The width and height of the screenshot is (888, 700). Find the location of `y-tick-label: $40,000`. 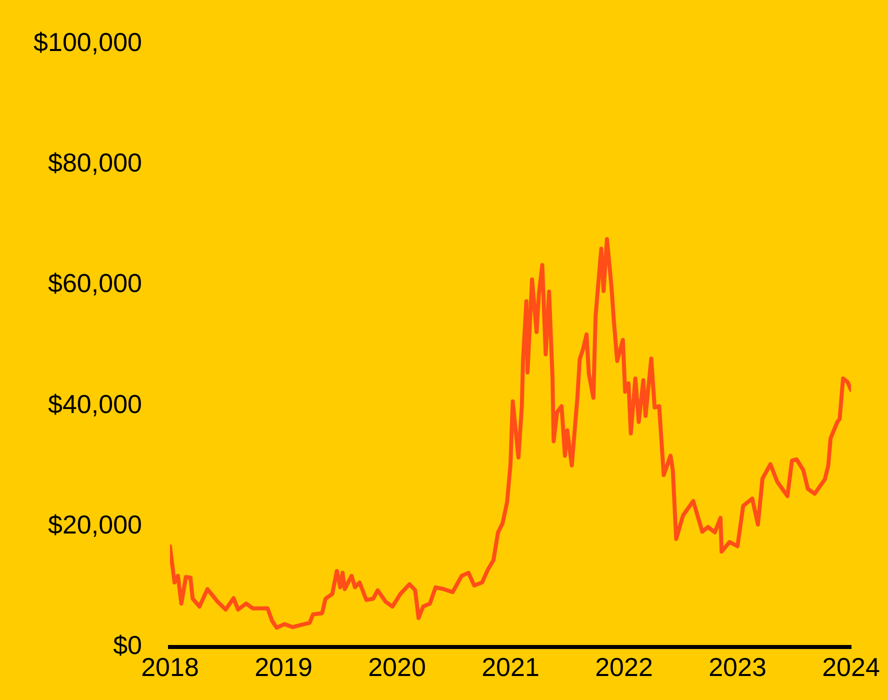

y-tick-label: $40,000 is located at coordinates (95, 403).